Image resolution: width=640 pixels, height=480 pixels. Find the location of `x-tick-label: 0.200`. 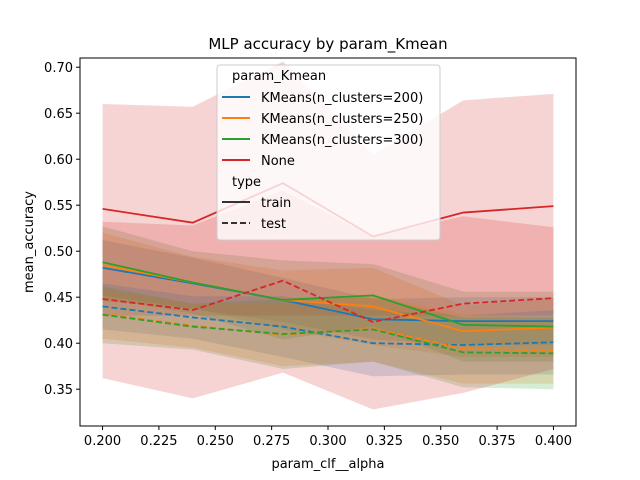

x-tick-label: 0.200 is located at coordinates (102, 441).